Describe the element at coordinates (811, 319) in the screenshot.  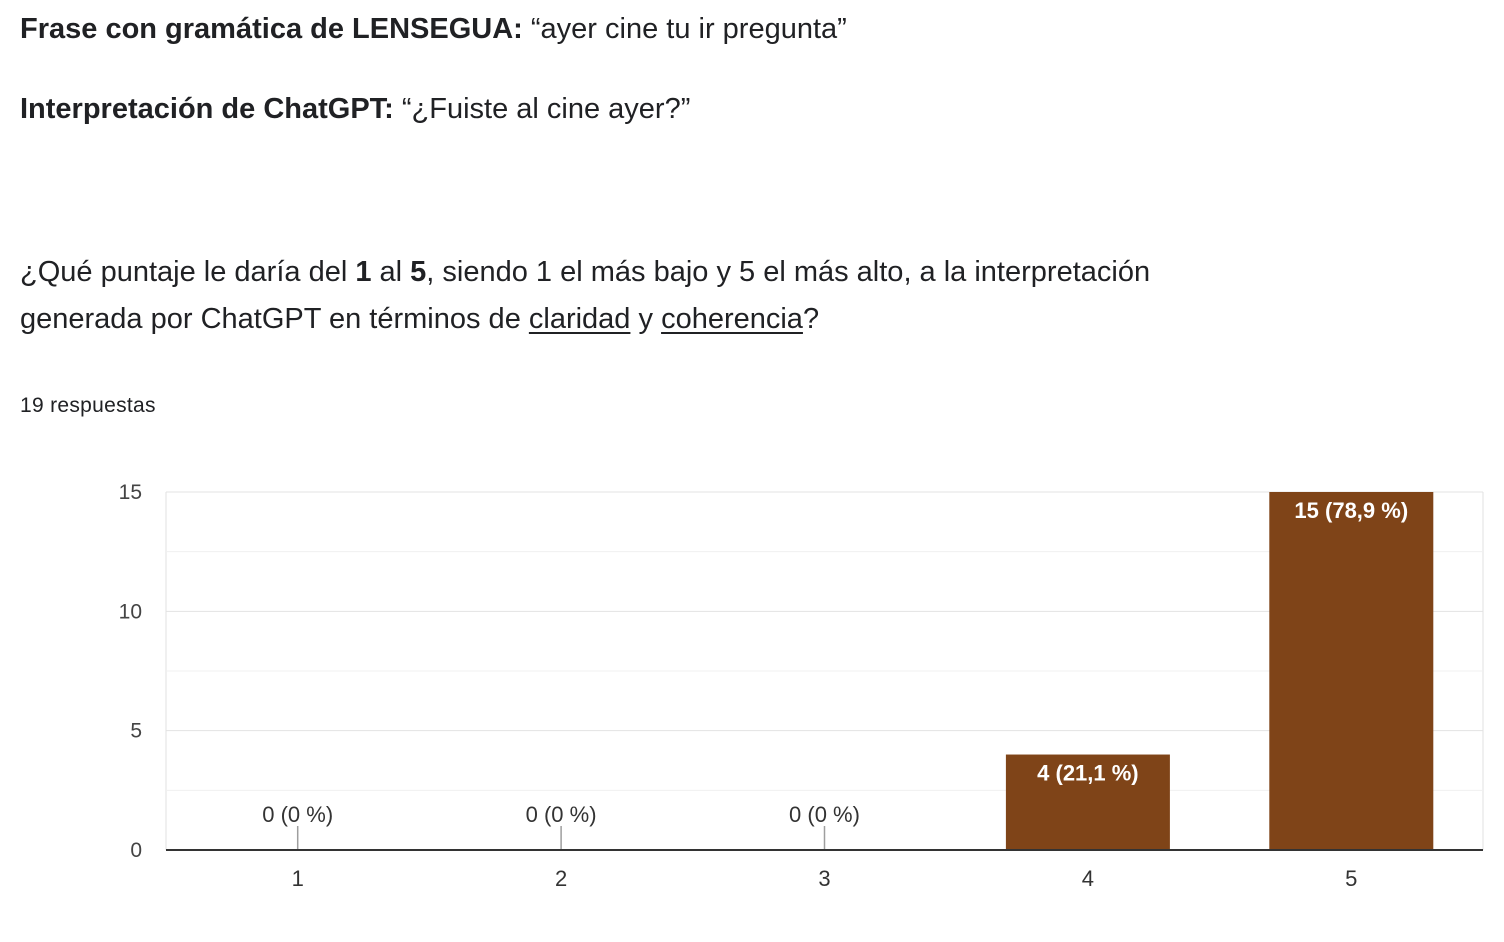
I see `question-part: ?` at that location.